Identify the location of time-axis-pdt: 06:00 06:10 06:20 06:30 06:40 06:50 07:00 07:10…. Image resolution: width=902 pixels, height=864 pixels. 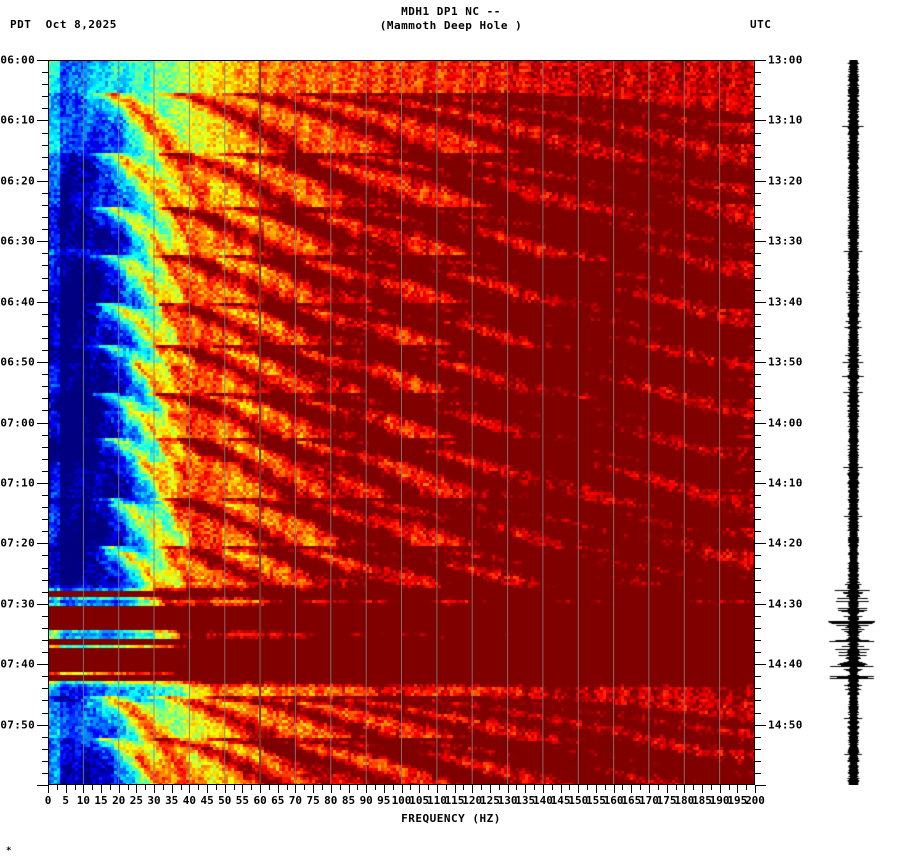
(24, 420).